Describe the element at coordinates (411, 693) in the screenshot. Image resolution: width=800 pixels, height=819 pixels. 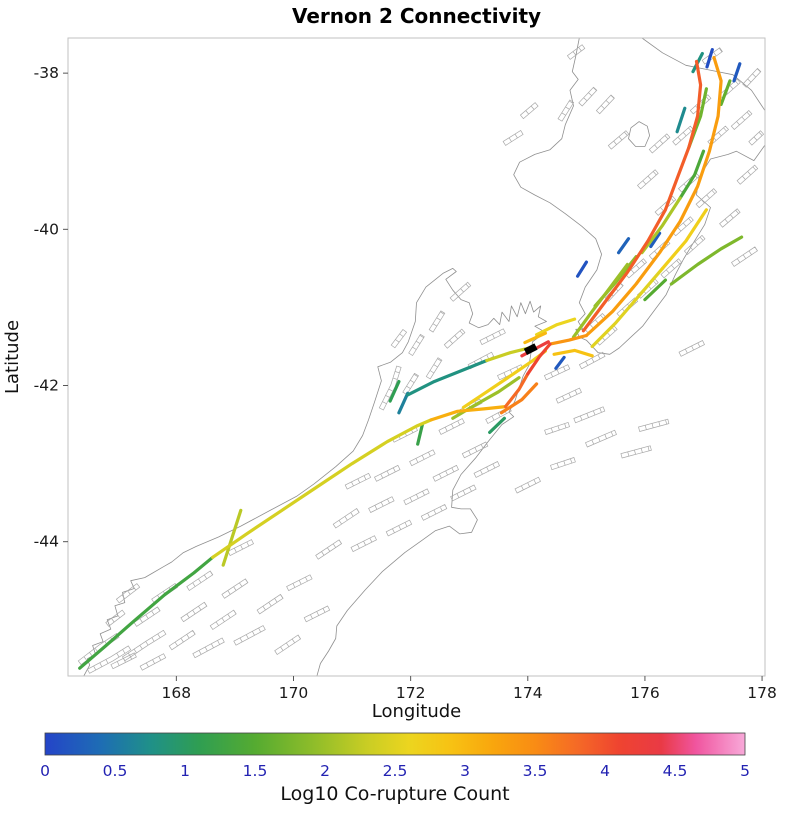
I see `x-tick-label: 172` at that location.